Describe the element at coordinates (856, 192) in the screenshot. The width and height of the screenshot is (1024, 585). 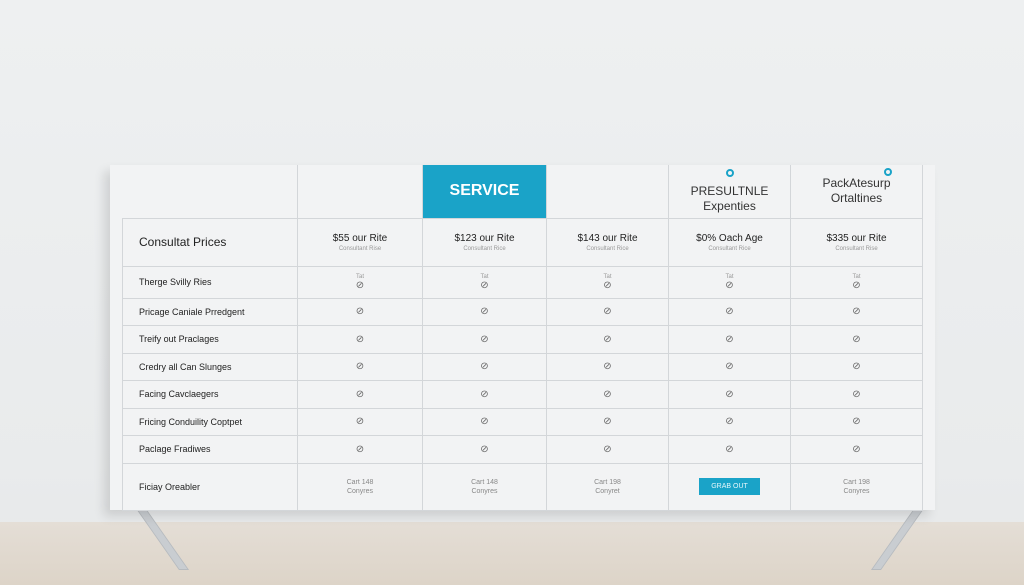
I see `header-col5: PackAtesurp Ortaltines` at that location.